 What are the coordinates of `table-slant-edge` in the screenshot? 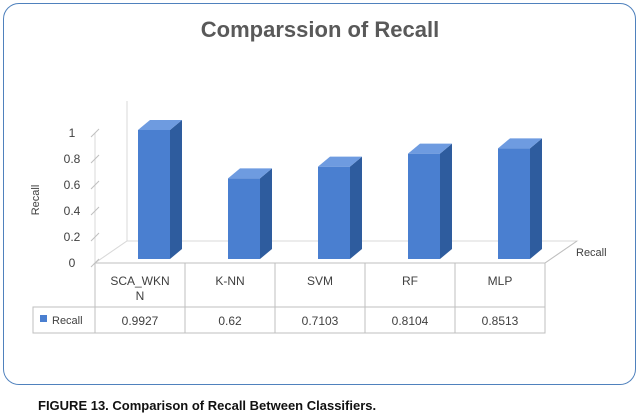 It's located at (561, 252).